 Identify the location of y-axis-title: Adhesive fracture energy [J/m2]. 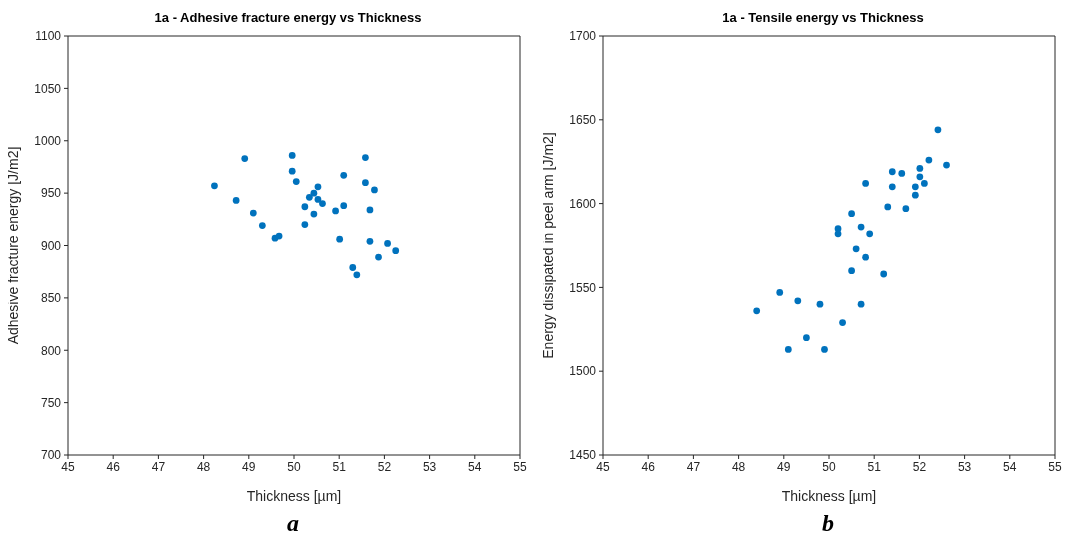
(12, 245).